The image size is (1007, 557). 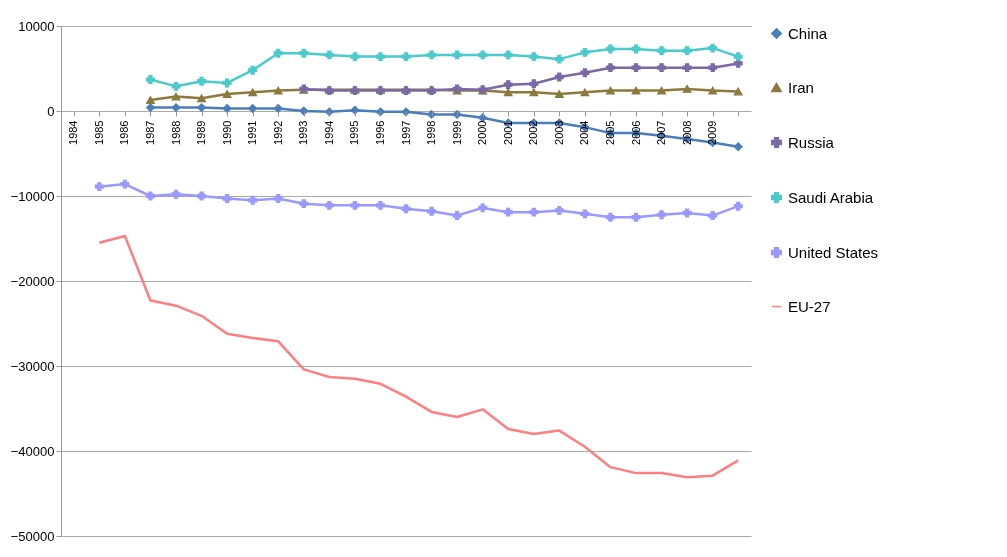 What do you see at coordinates (809, 306) in the screenshot?
I see `legend-label: EU-27` at bounding box center [809, 306].